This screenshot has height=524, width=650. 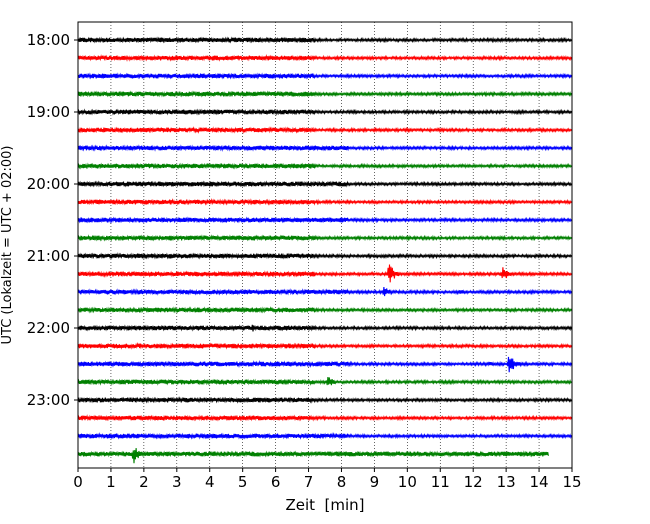 What do you see at coordinates (473, 482) in the screenshot?
I see `x-tick-label: 12` at bounding box center [473, 482].